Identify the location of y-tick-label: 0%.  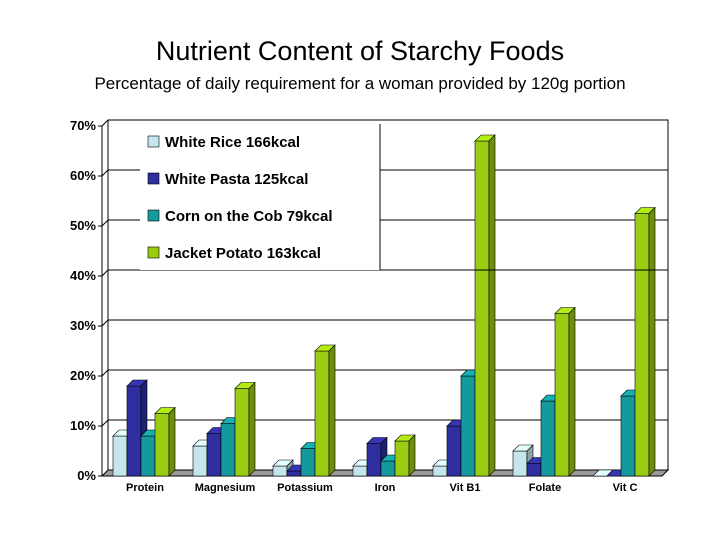
(86, 475).